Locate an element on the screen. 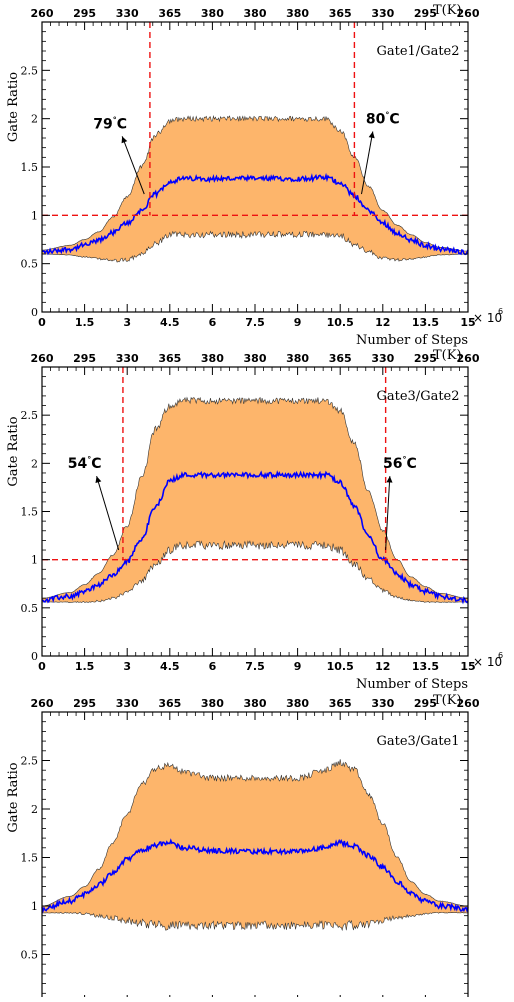  error-band-area is located at coordinates (255, 845).